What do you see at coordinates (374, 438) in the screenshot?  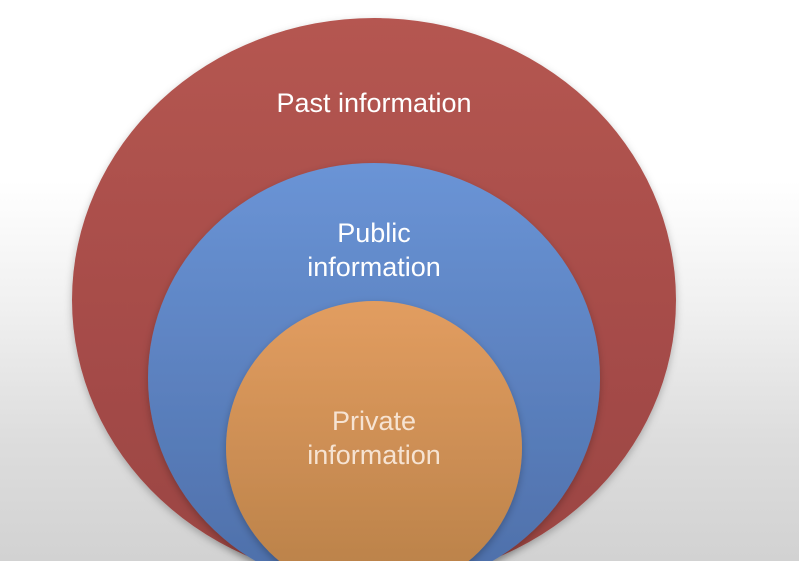 I see `private-information-label: Private information` at bounding box center [374, 438].